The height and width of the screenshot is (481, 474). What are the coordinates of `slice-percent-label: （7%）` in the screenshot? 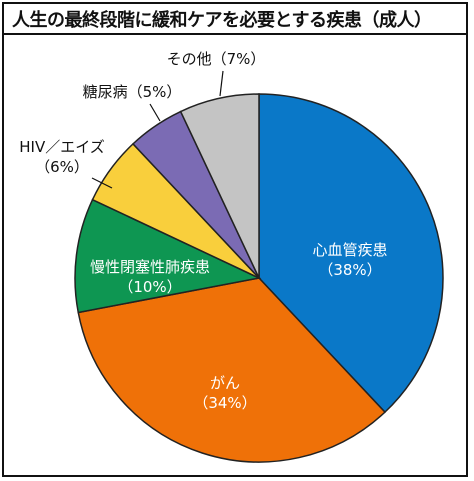 It's located at (239, 59).